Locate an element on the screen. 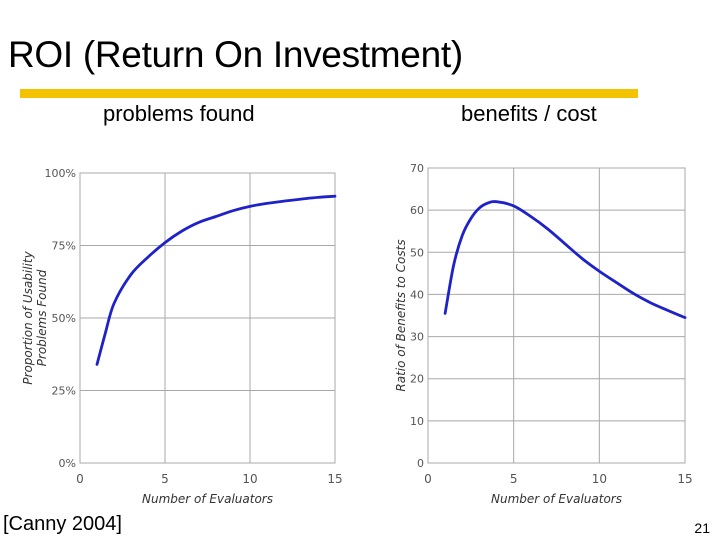 The height and width of the screenshot is (540, 720). y-tick-label: 20 is located at coordinates (417, 379).